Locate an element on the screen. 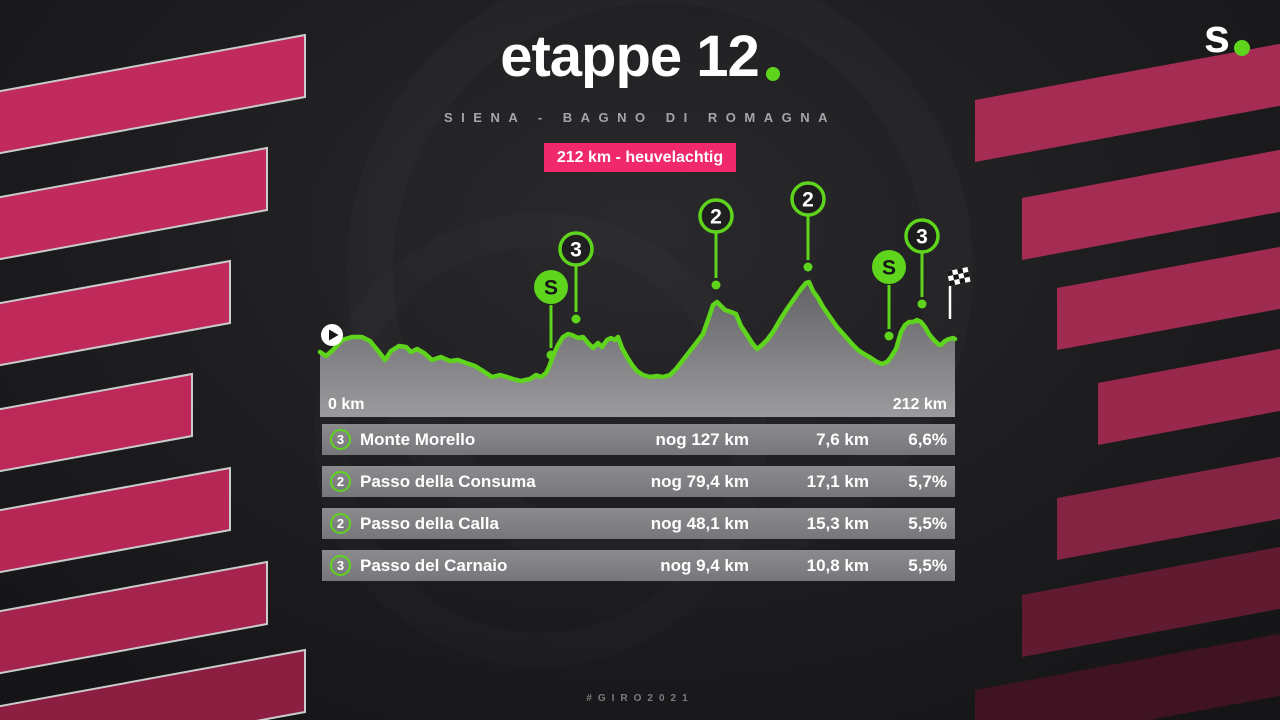 The image size is (1280, 720). distance-badge: 212 km - heuvelachtig is located at coordinates (640, 157).